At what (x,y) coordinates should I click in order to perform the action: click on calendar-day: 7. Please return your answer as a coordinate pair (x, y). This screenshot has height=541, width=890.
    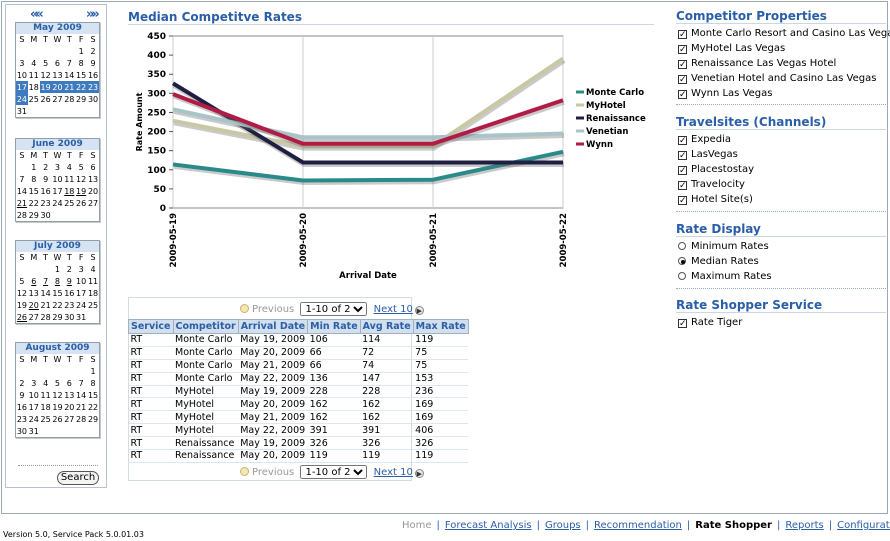
    Looking at the image, I should click on (69, 63).